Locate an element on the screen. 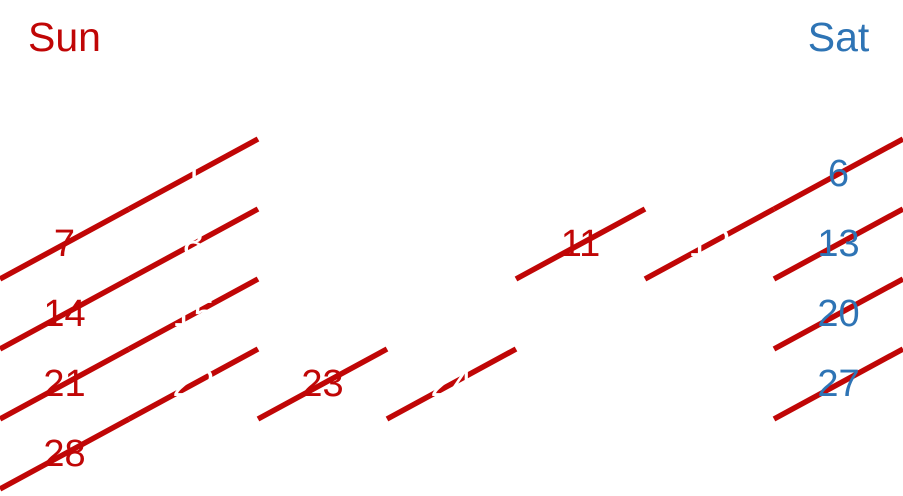  day-22: 22 is located at coordinates (193, 384).